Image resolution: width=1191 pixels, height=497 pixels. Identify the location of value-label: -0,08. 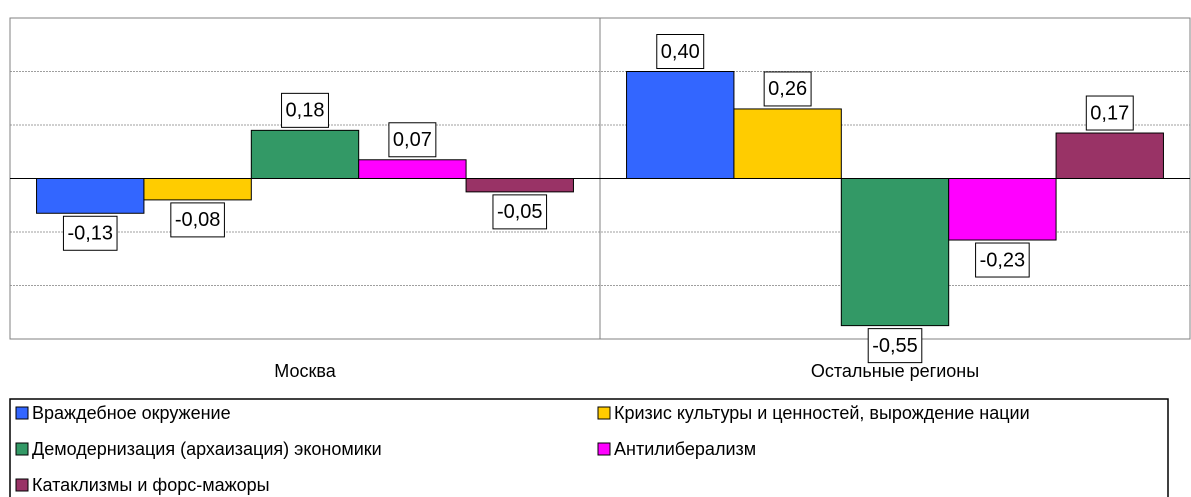
(198, 220).